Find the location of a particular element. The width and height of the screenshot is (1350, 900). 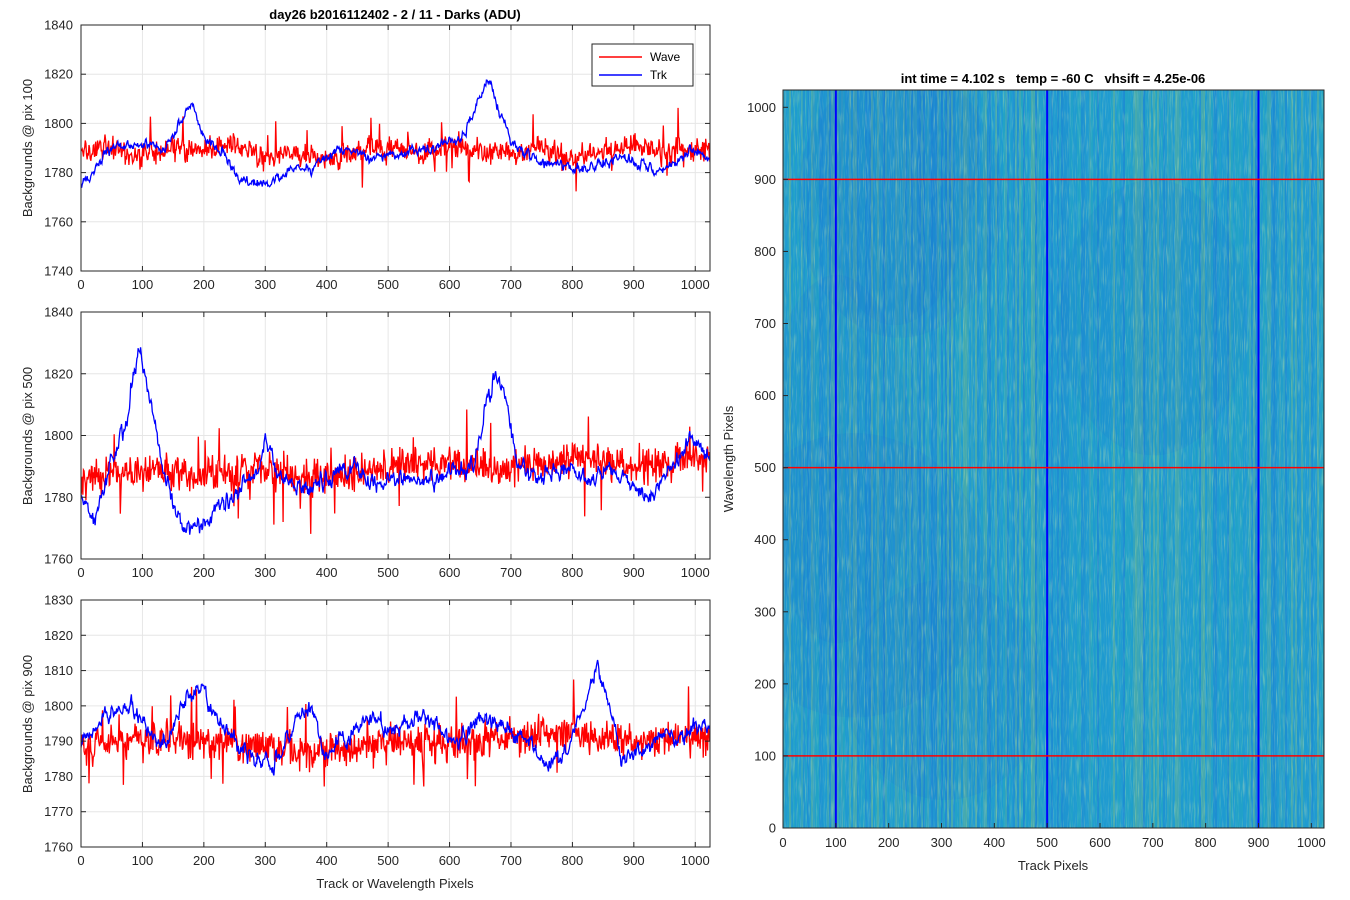

y-tick-label: 0 is located at coordinates (772, 828).